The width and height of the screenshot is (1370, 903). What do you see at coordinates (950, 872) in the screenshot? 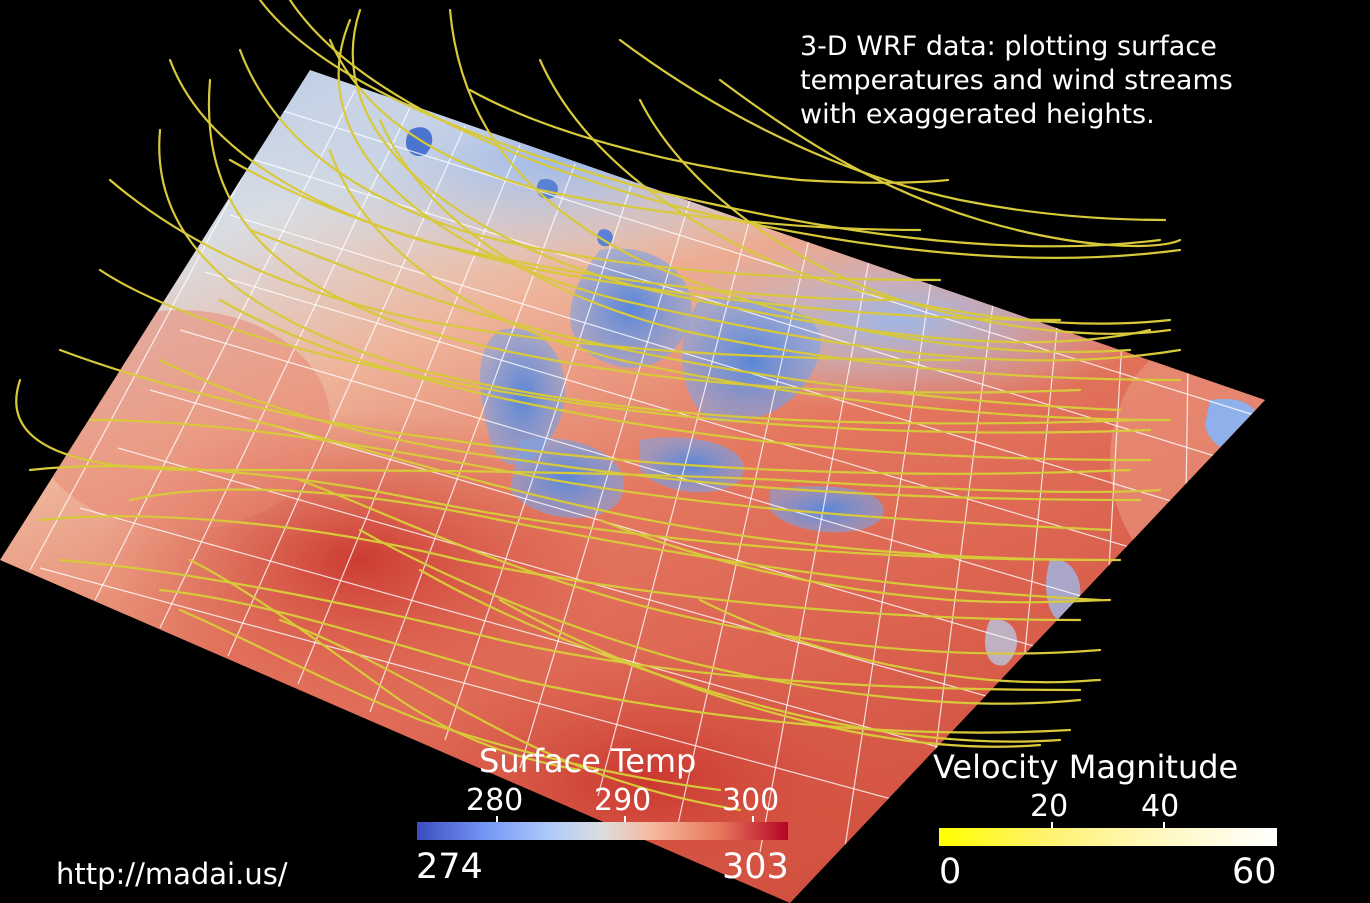
I see `velocity-min-label: 0` at bounding box center [950, 872].